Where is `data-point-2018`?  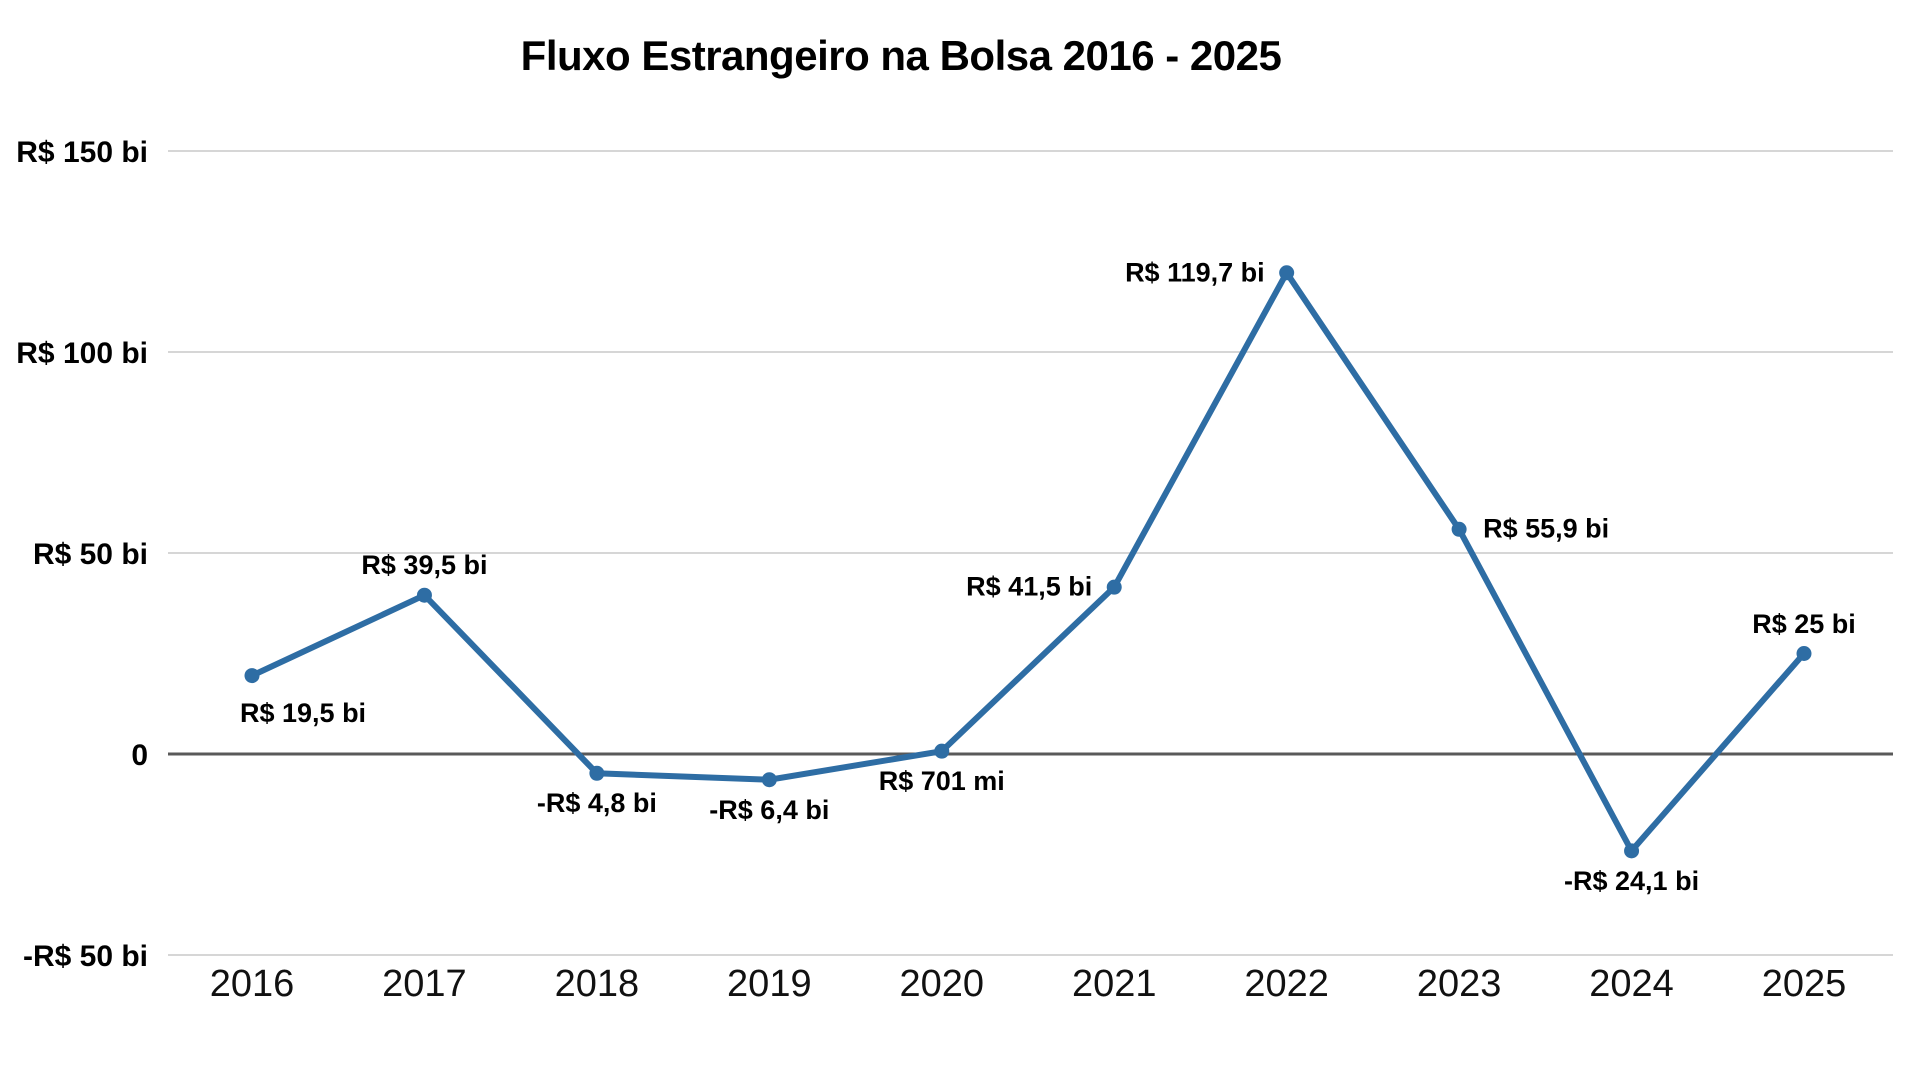 data-point-2018 is located at coordinates (597, 773).